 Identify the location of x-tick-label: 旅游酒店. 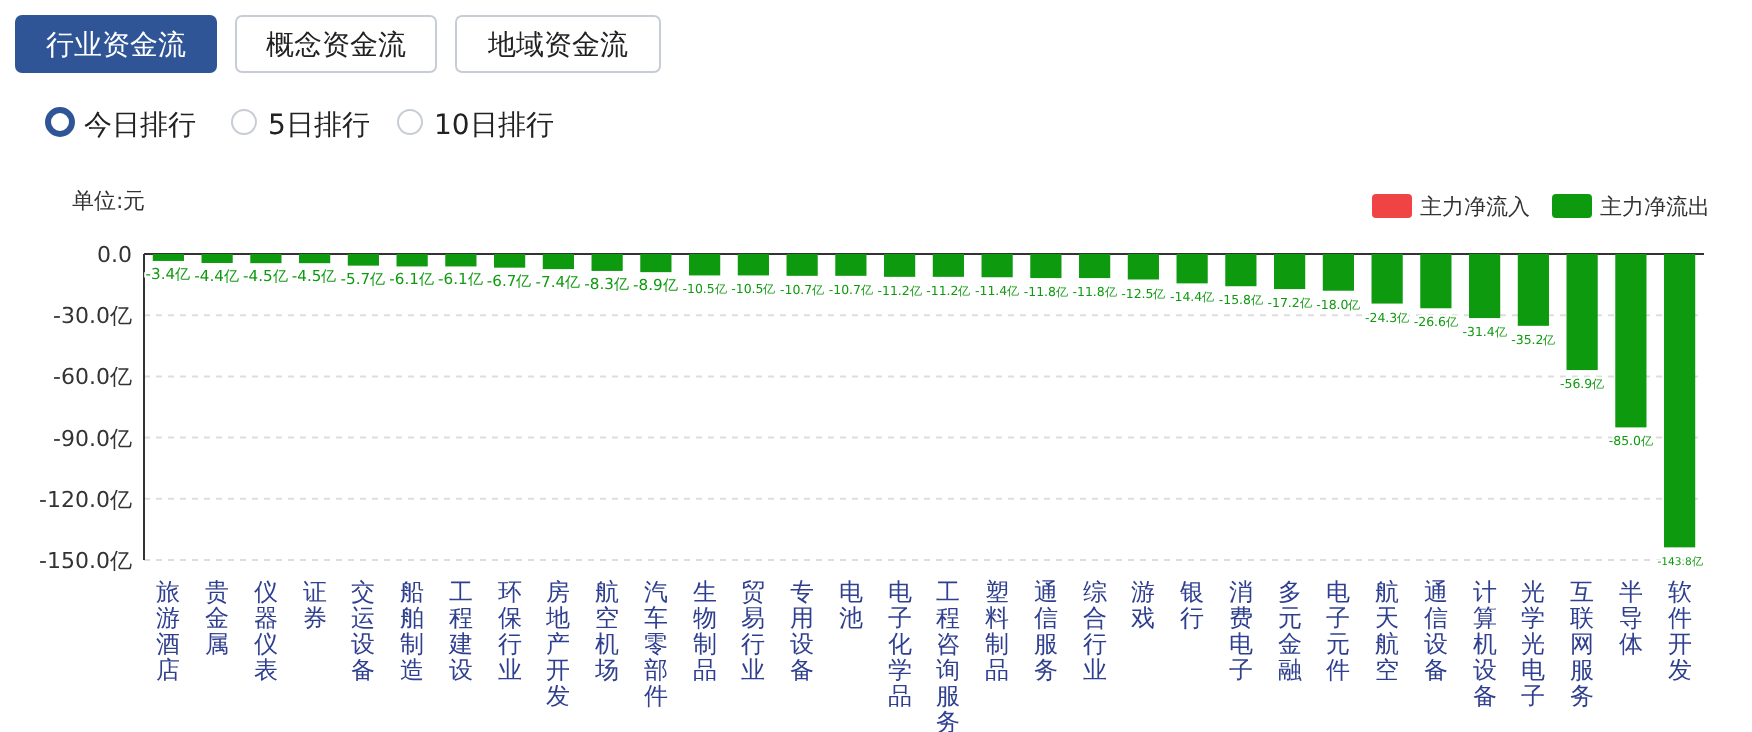
(168, 631).